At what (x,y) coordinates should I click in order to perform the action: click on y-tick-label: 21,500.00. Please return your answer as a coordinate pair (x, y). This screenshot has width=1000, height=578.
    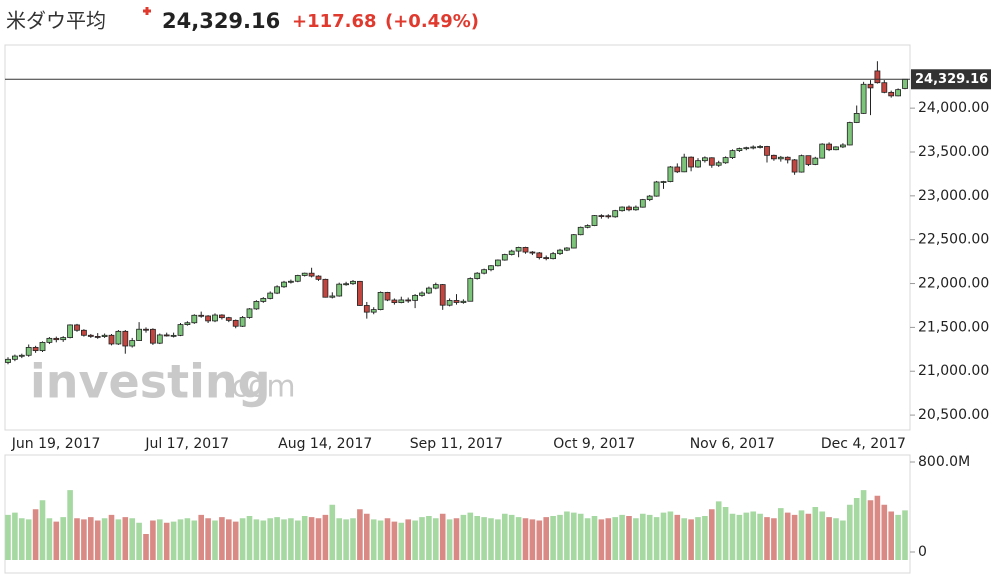
    Looking at the image, I should click on (953, 327).